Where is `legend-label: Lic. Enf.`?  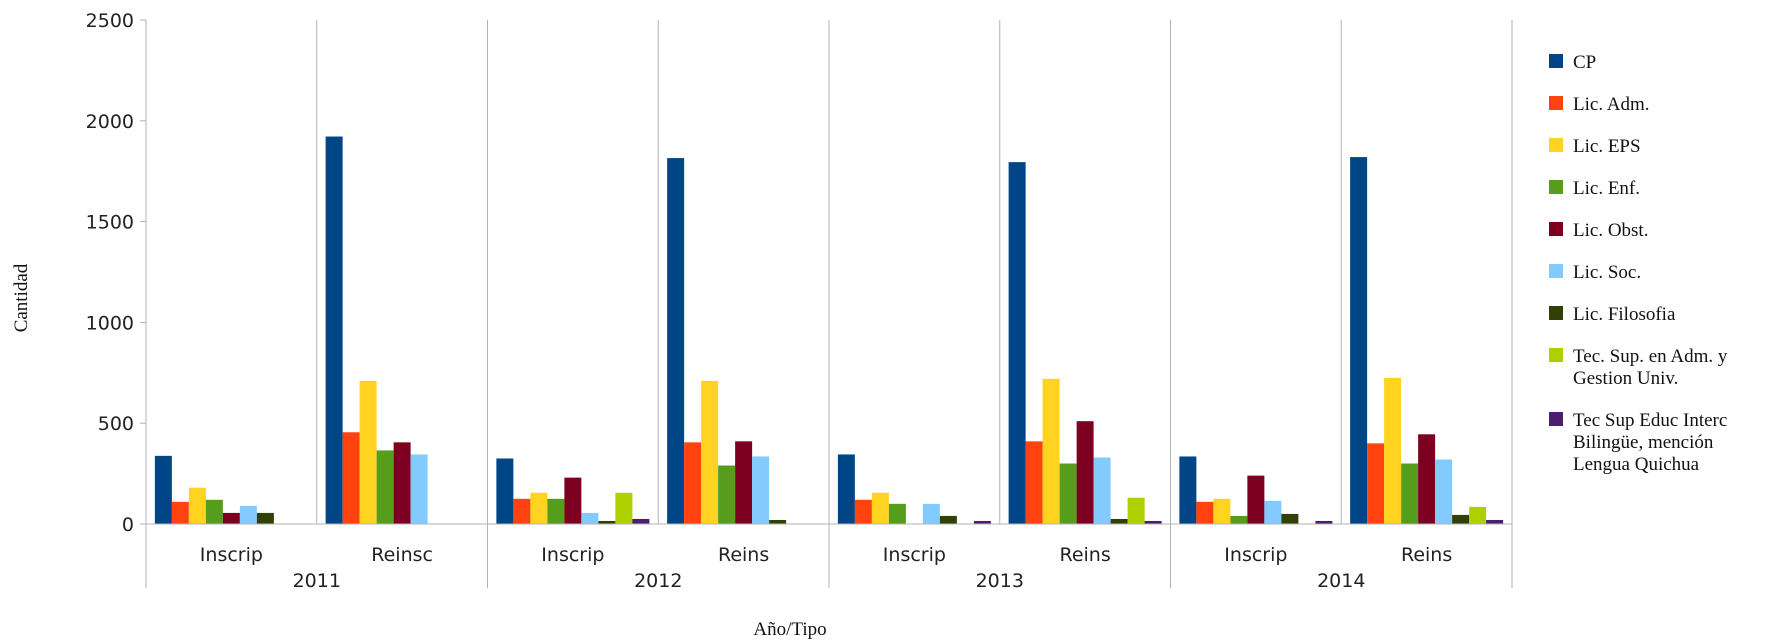 legend-label: Lic. Enf. is located at coordinates (1606, 188).